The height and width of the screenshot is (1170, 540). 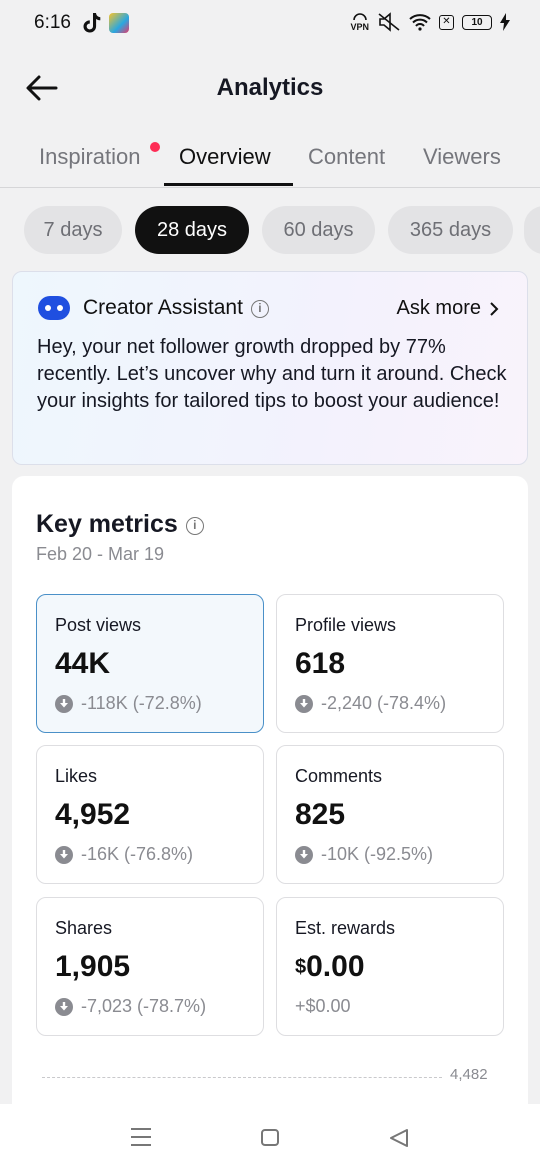 I want to click on metric-change: -7,023 (-78.7%), so click(x=130, y=1006).